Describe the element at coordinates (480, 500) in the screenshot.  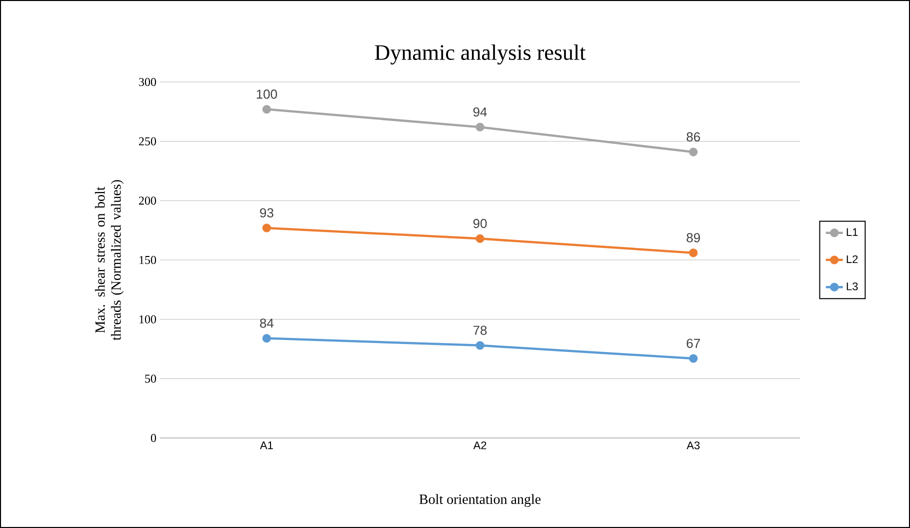
I see `x-axis-title: Bolt orientation angle` at that location.